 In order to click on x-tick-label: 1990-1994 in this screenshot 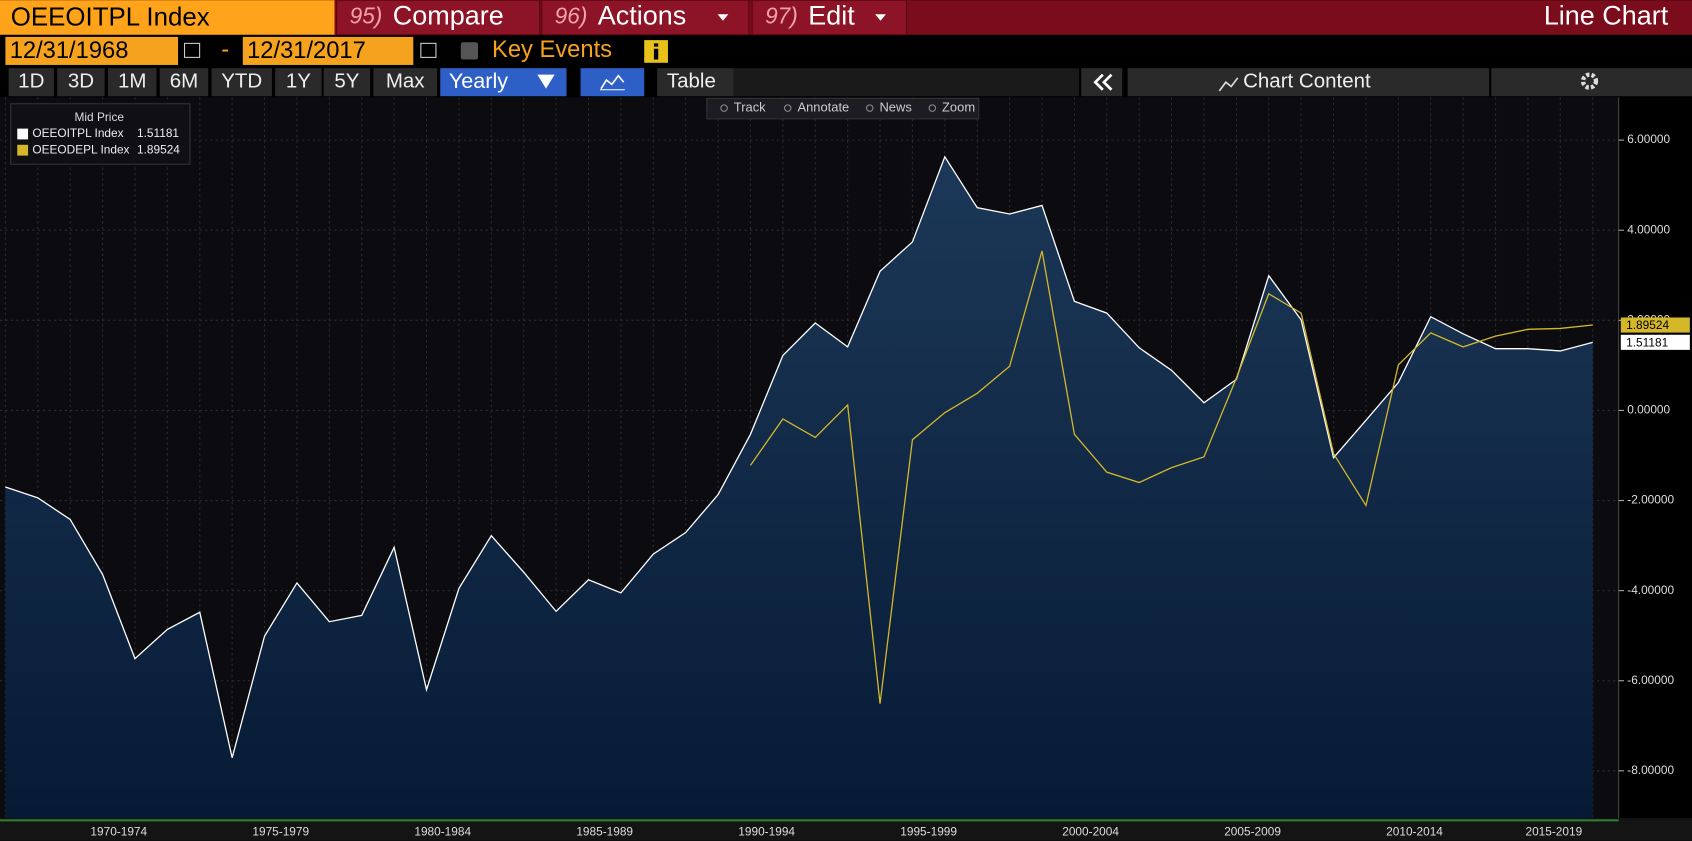, I will do `click(766, 831)`.